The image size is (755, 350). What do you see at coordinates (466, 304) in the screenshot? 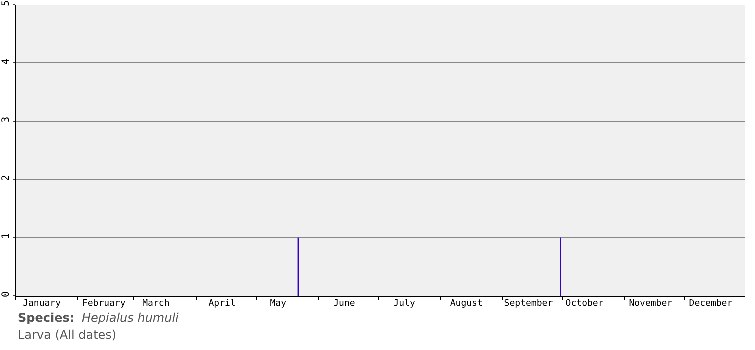
I see `x-tick-label: August` at bounding box center [466, 304].